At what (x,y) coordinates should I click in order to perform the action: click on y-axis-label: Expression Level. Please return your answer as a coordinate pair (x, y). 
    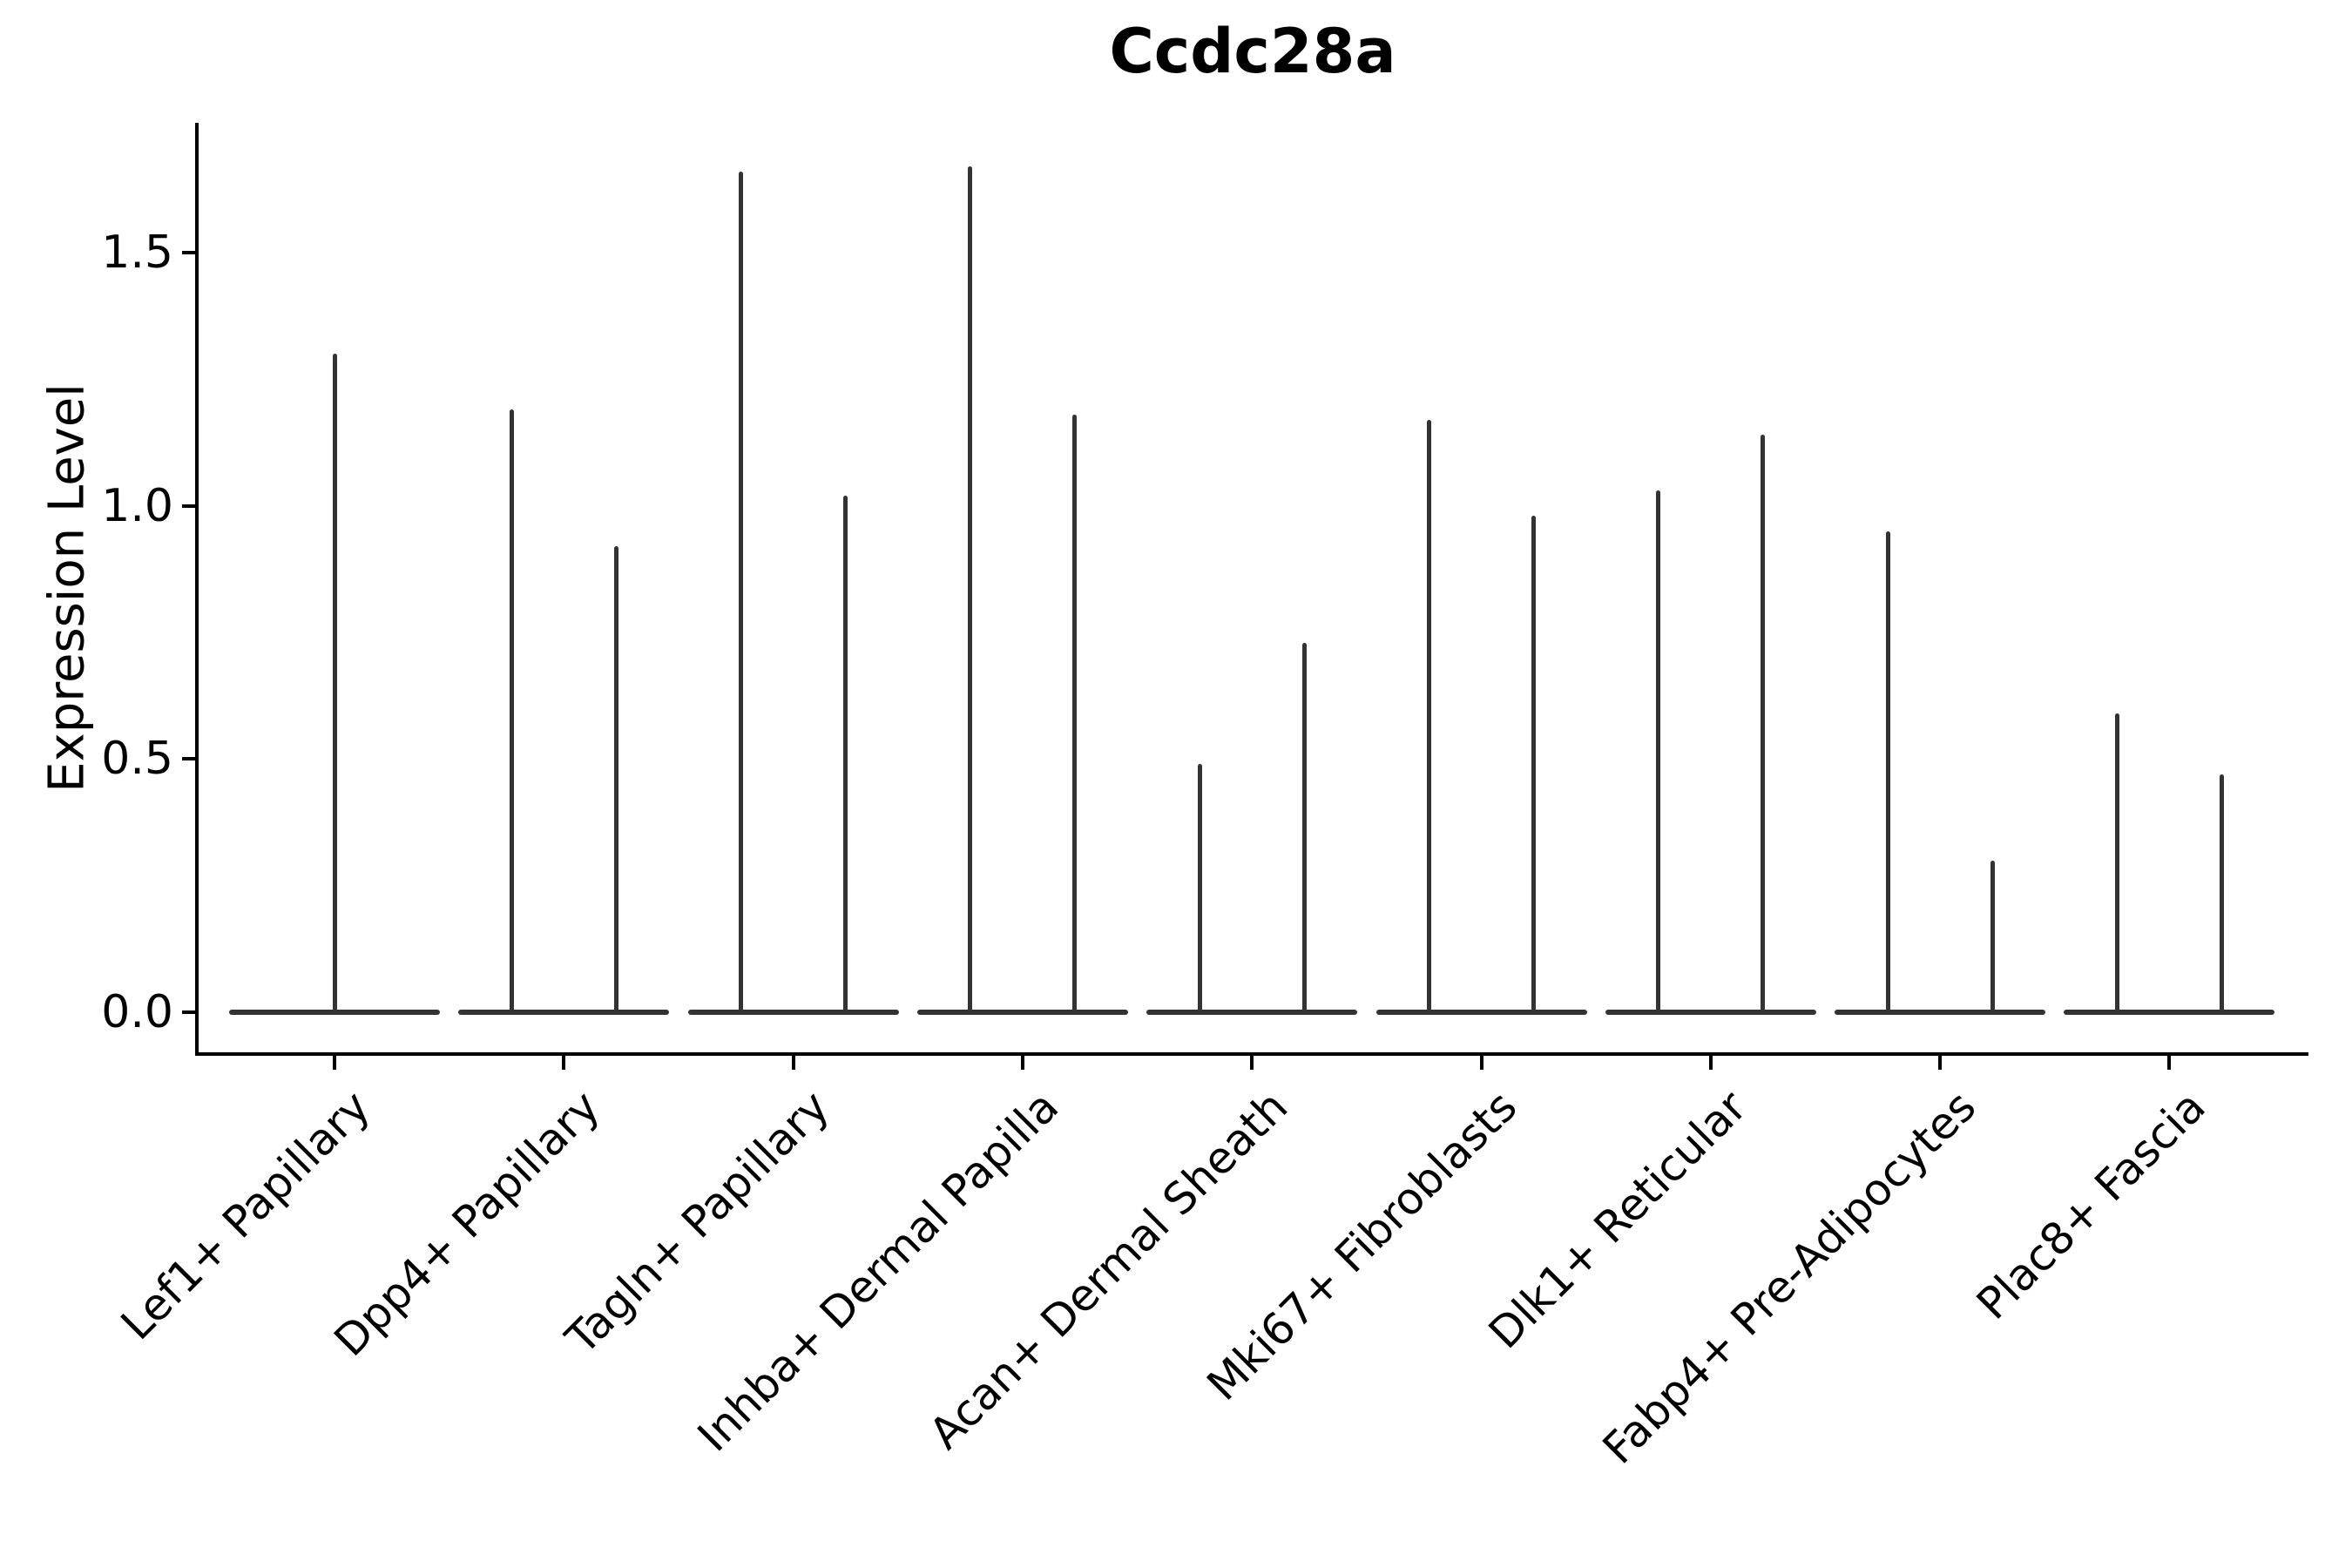
    Looking at the image, I should click on (67, 588).